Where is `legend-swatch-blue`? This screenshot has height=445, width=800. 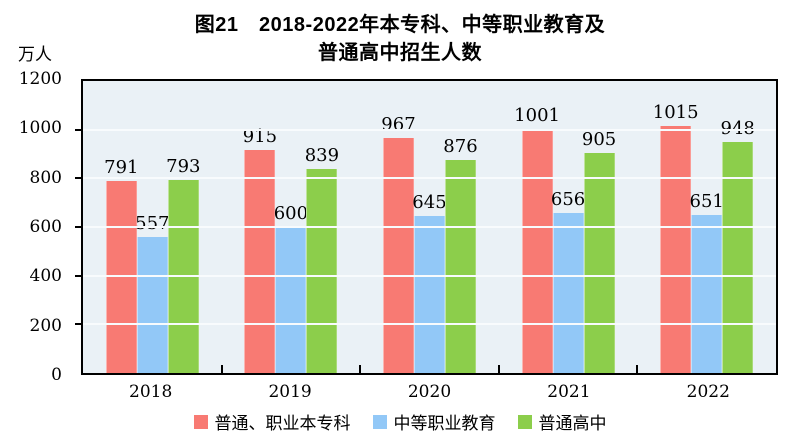 legend-swatch-blue is located at coordinates (379, 421).